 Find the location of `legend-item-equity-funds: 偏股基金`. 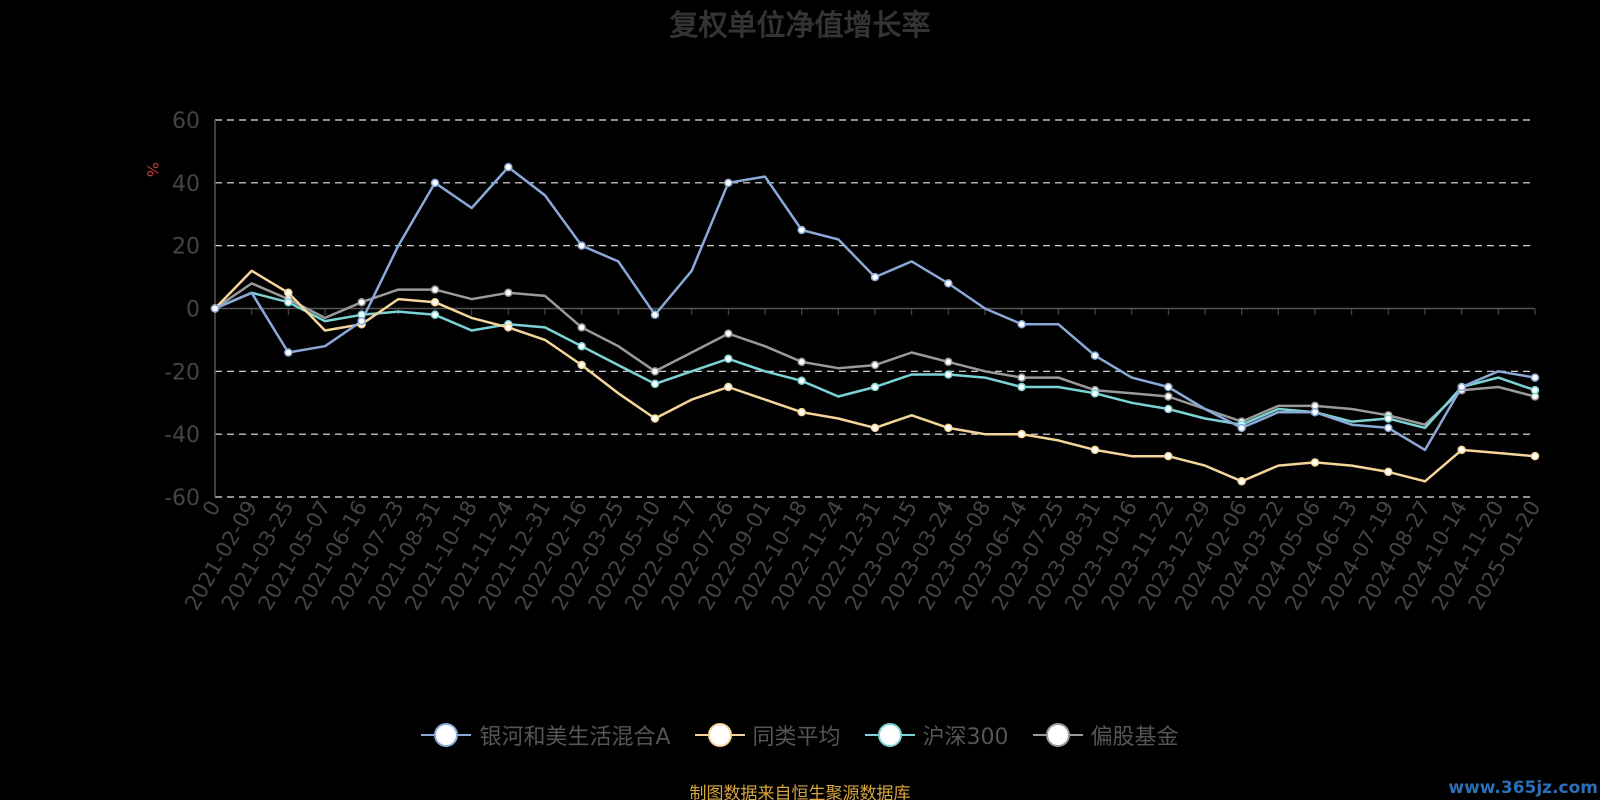

legend-item-equity-funds: 偏股基金 is located at coordinates (1105, 735).